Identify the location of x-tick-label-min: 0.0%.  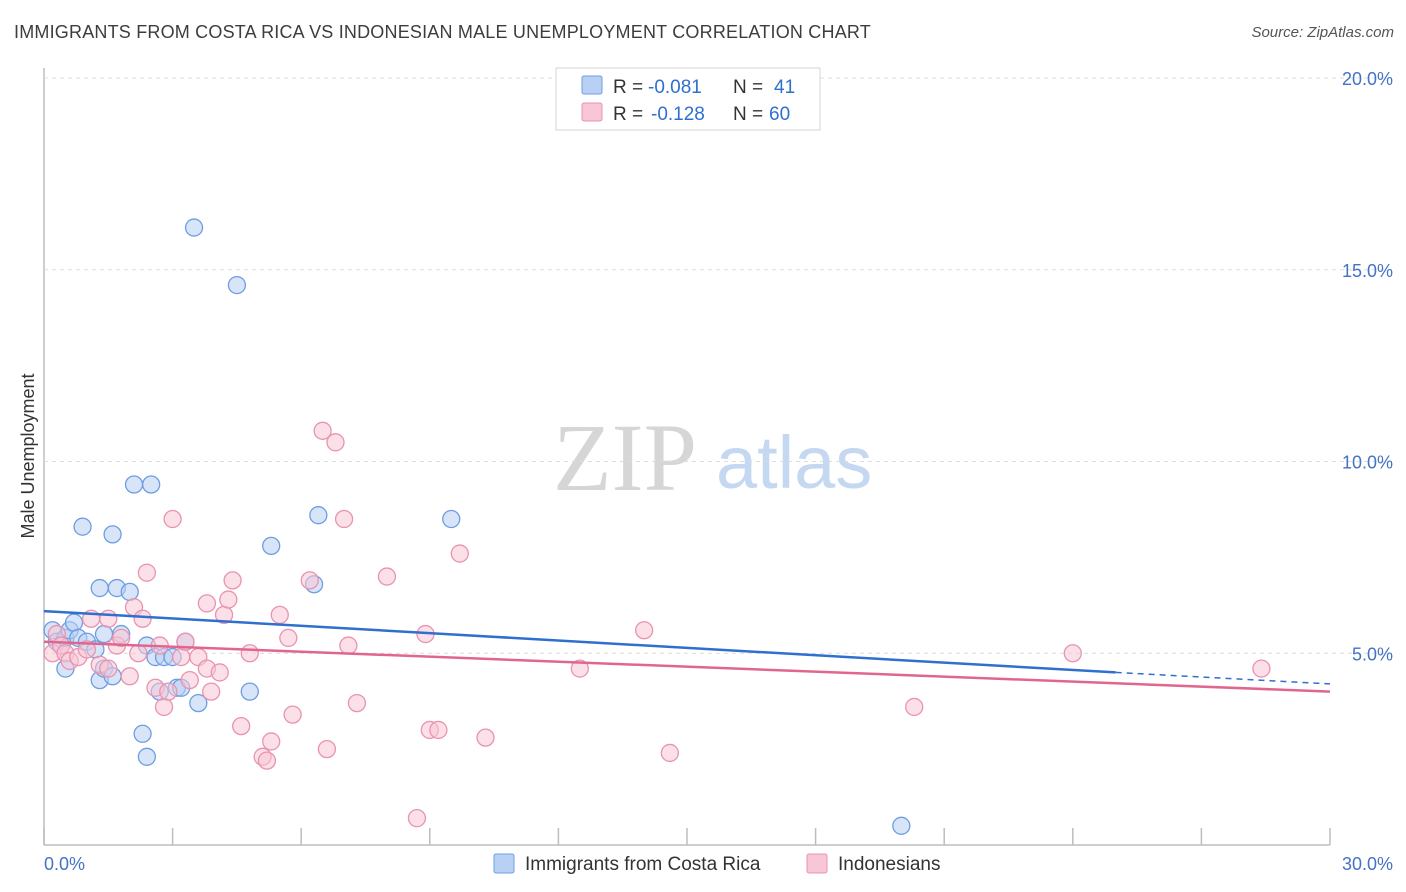
(64, 864).